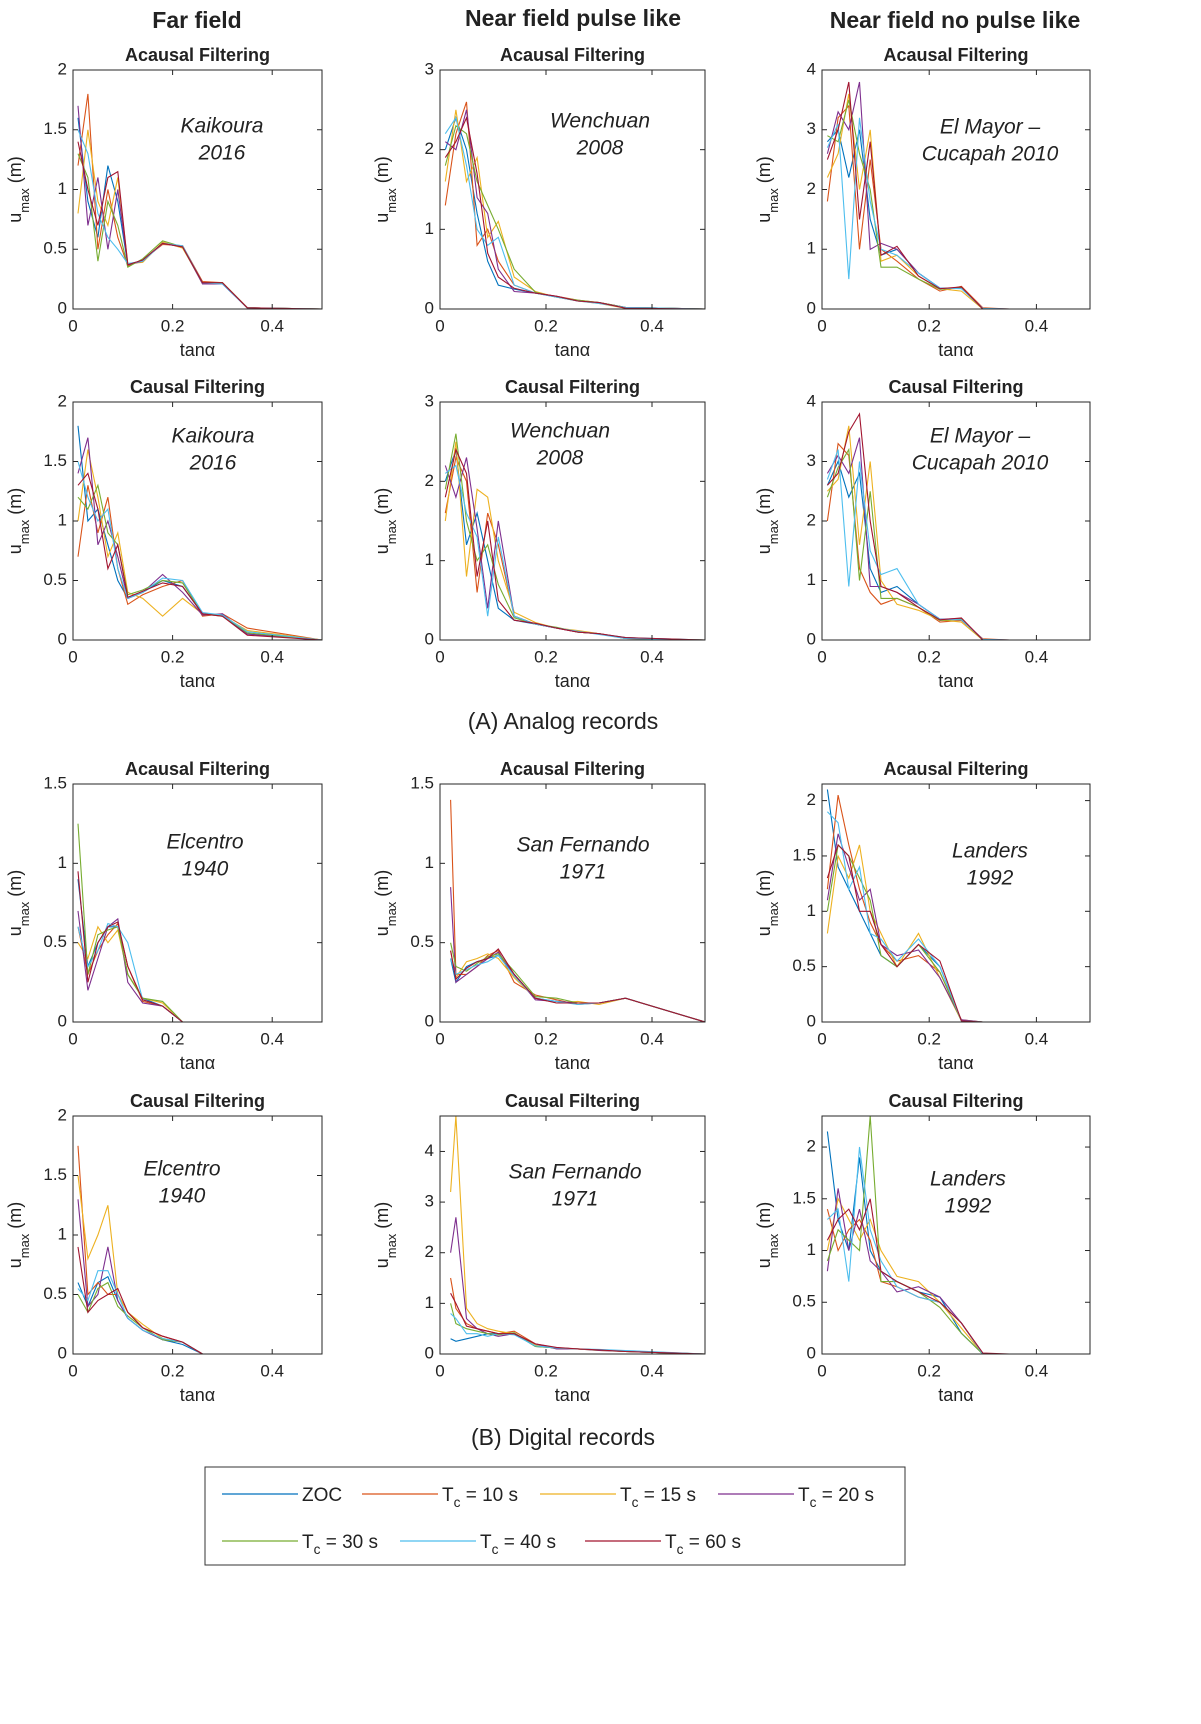 This screenshot has width=1201, height=1724. Describe the element at coordinates (600, 148) in the screenshot. I see `annotation: 2008` at that location.